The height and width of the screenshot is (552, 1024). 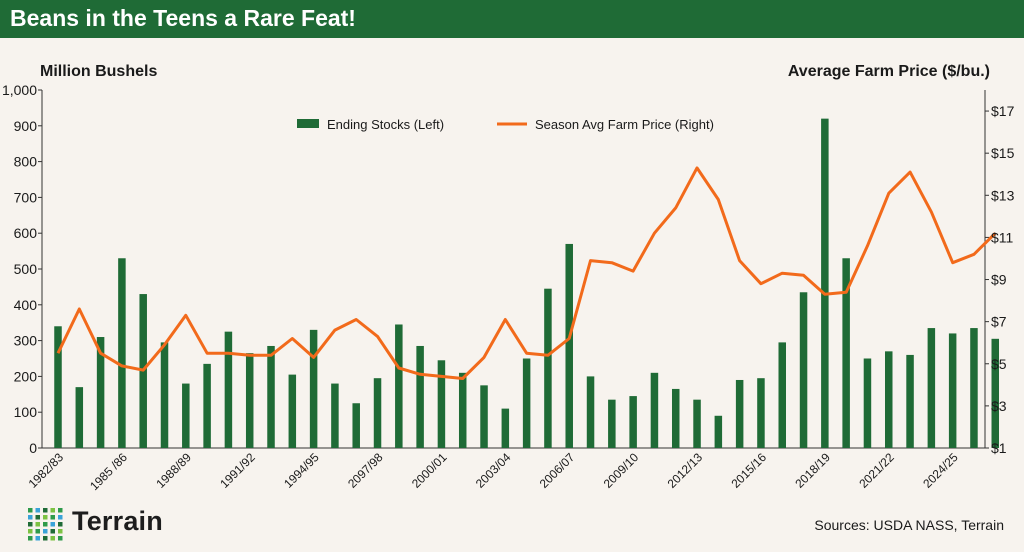 I want to click on left-tick-label: 100, so click(x=26, y=412).